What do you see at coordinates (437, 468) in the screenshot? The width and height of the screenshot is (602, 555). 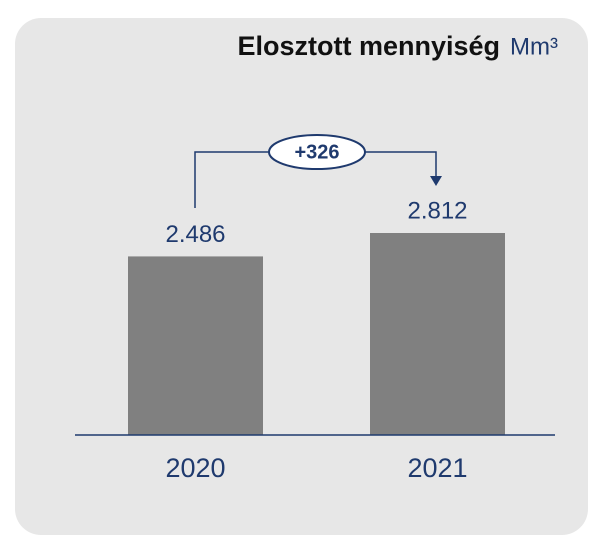 I see `x-tick-label: 2021` at bounding box center [437, 468].